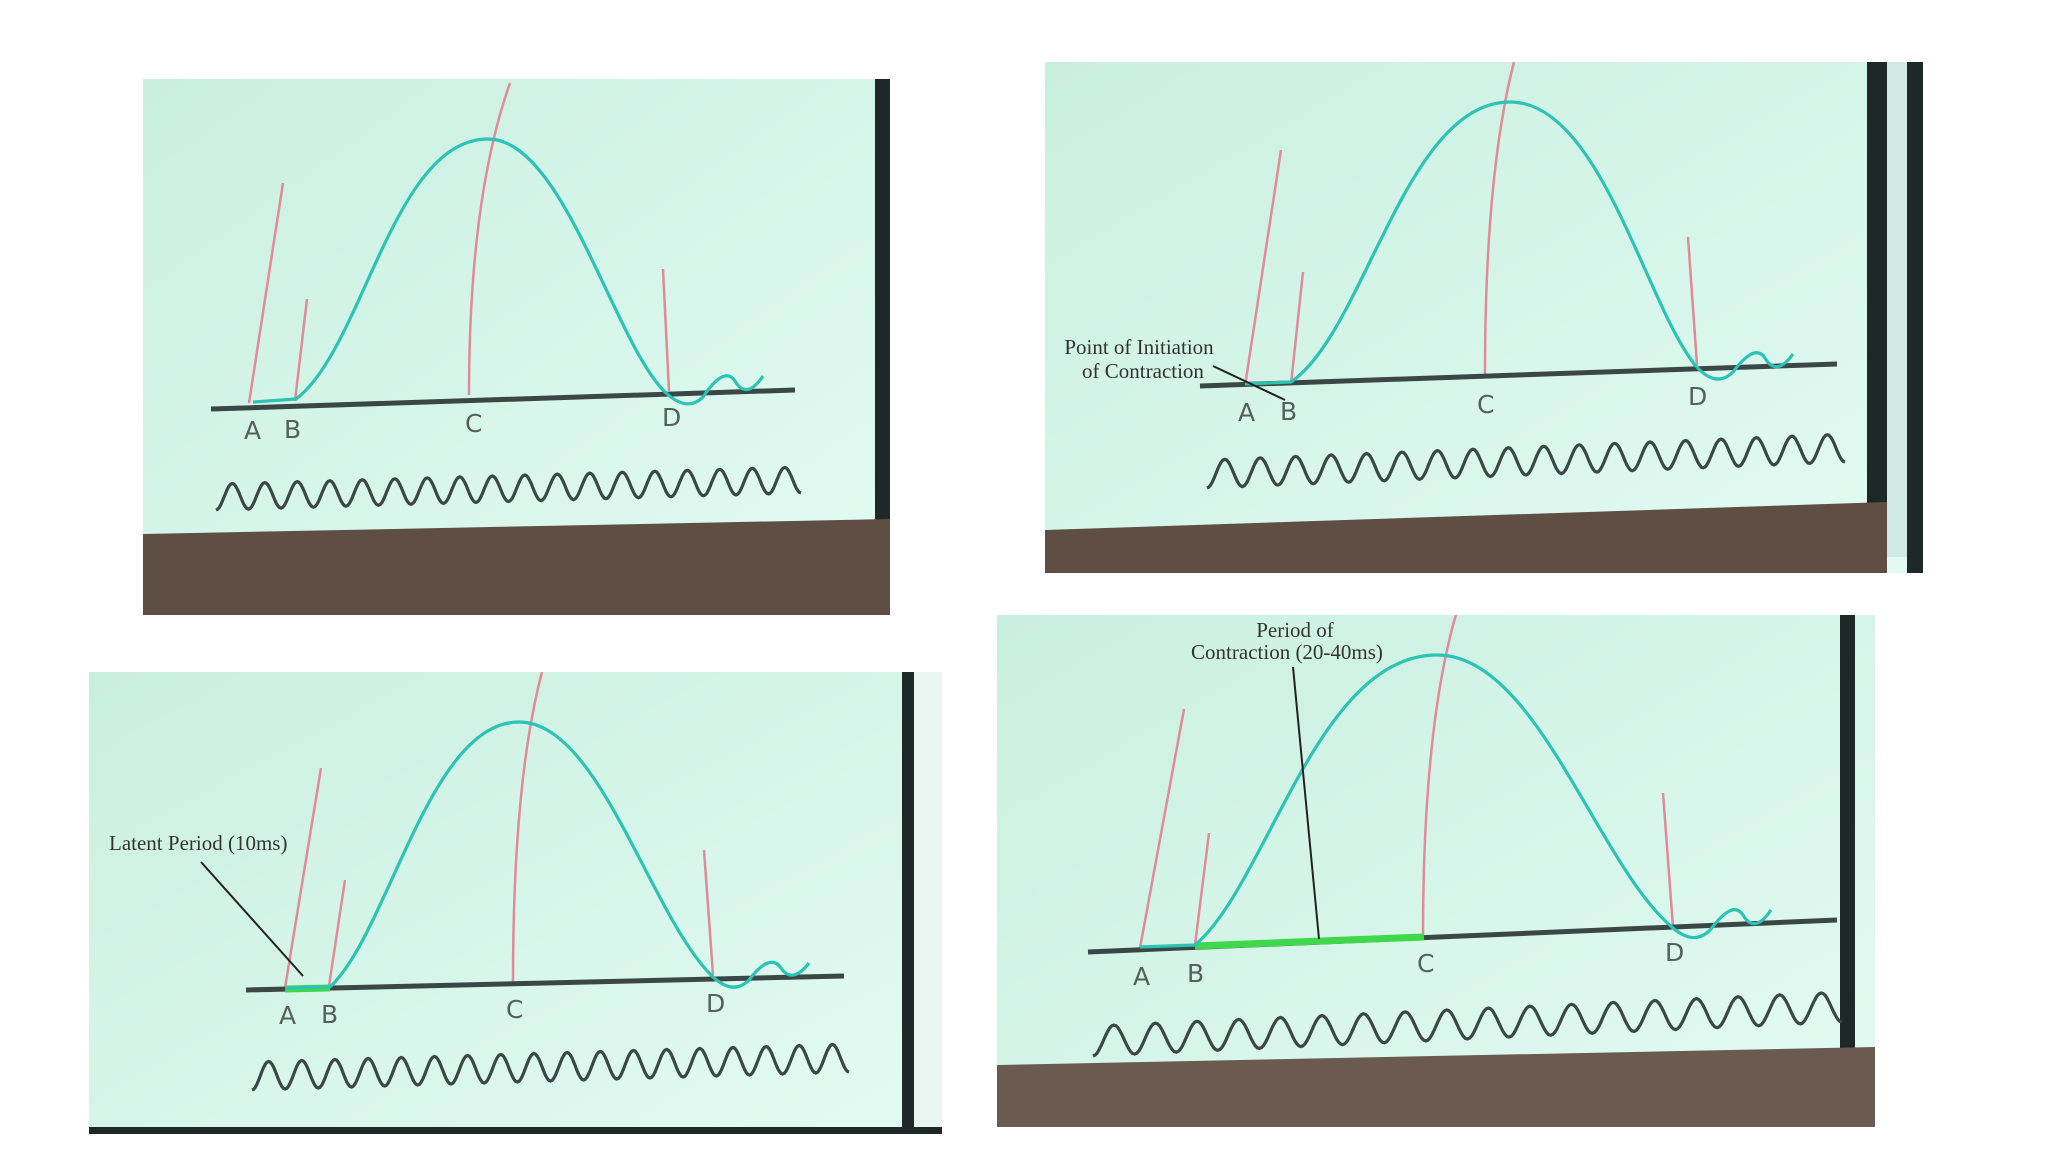 The height and width of the screenshot is (1152, 2048). What do you see at coordinates (1295, 630) in the screenshot?
I see `annotation-line-1: Period of` at bounding box center [1295, 630].